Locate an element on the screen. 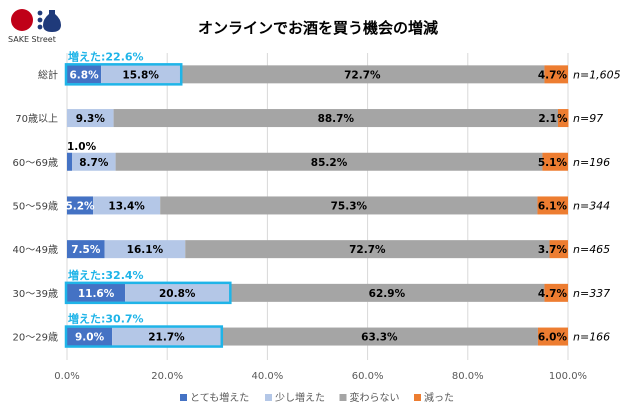 The height and width of the screenshot is (418, 630). data-label: 63.3% is located at coordinates (379, 338).